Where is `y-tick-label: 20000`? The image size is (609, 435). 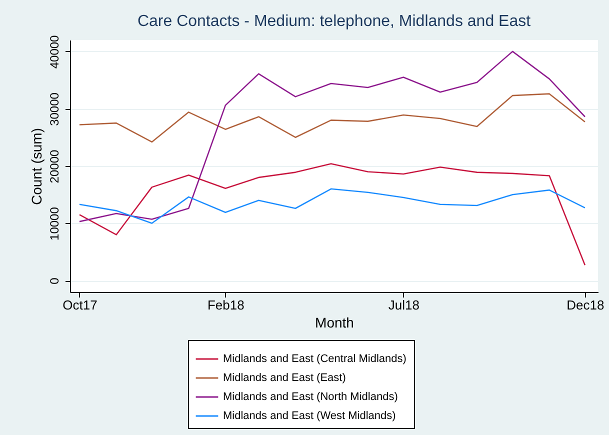 y-tick-label: 20000 is located at coordinates (55, 166).